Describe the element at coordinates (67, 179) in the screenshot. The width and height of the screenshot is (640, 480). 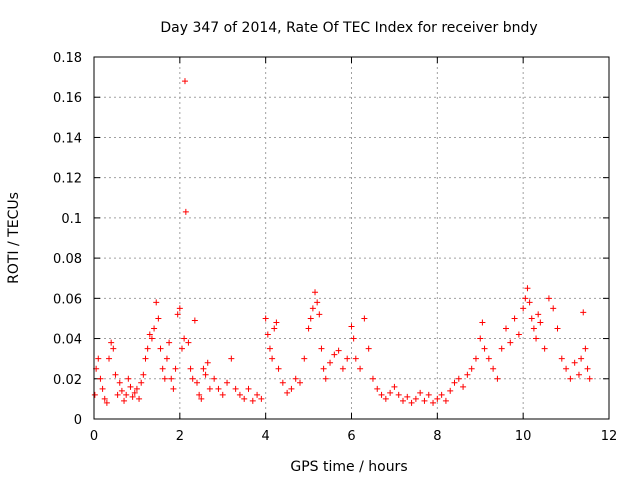
I see `y-tick-label: 0.12` at that location.